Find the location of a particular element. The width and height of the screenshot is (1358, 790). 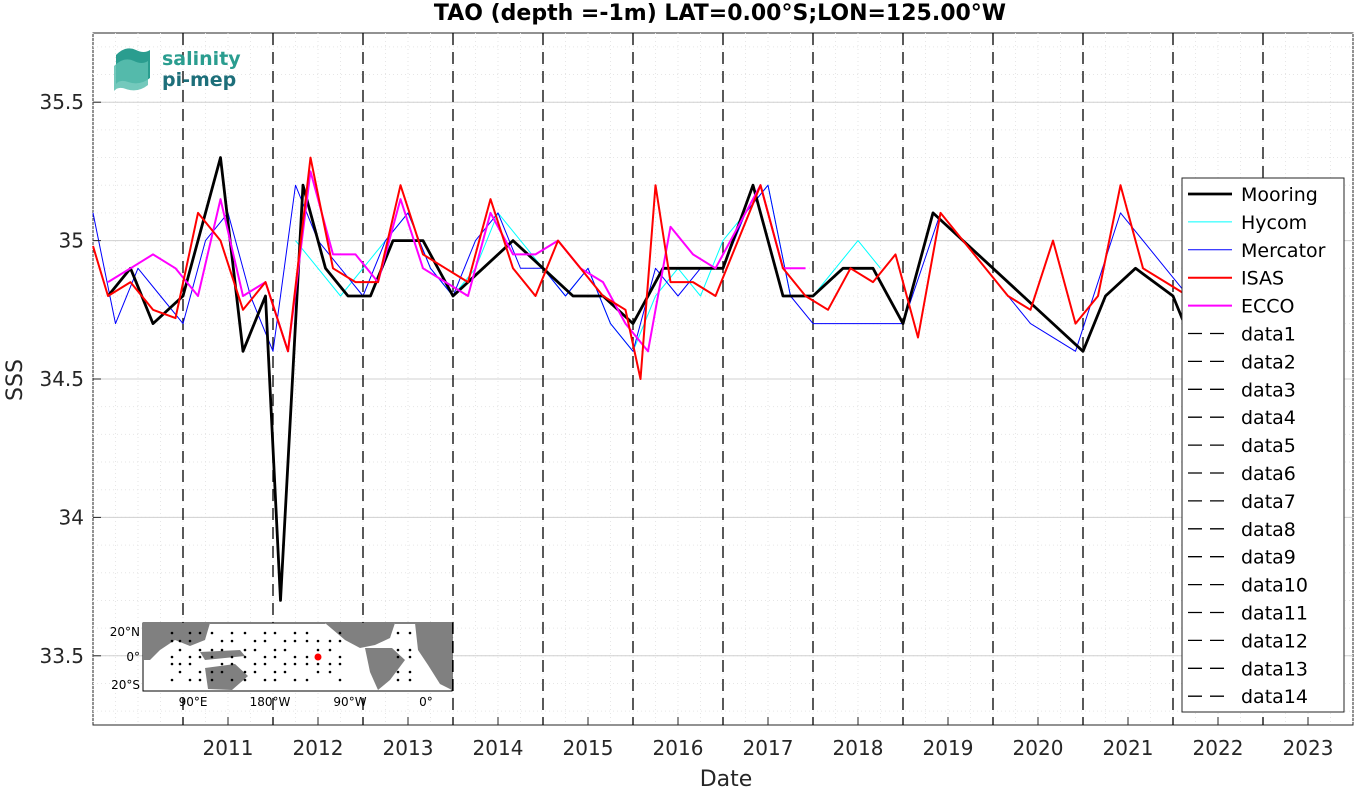

legend-label: data12 is located at coordinates (1274, 641).